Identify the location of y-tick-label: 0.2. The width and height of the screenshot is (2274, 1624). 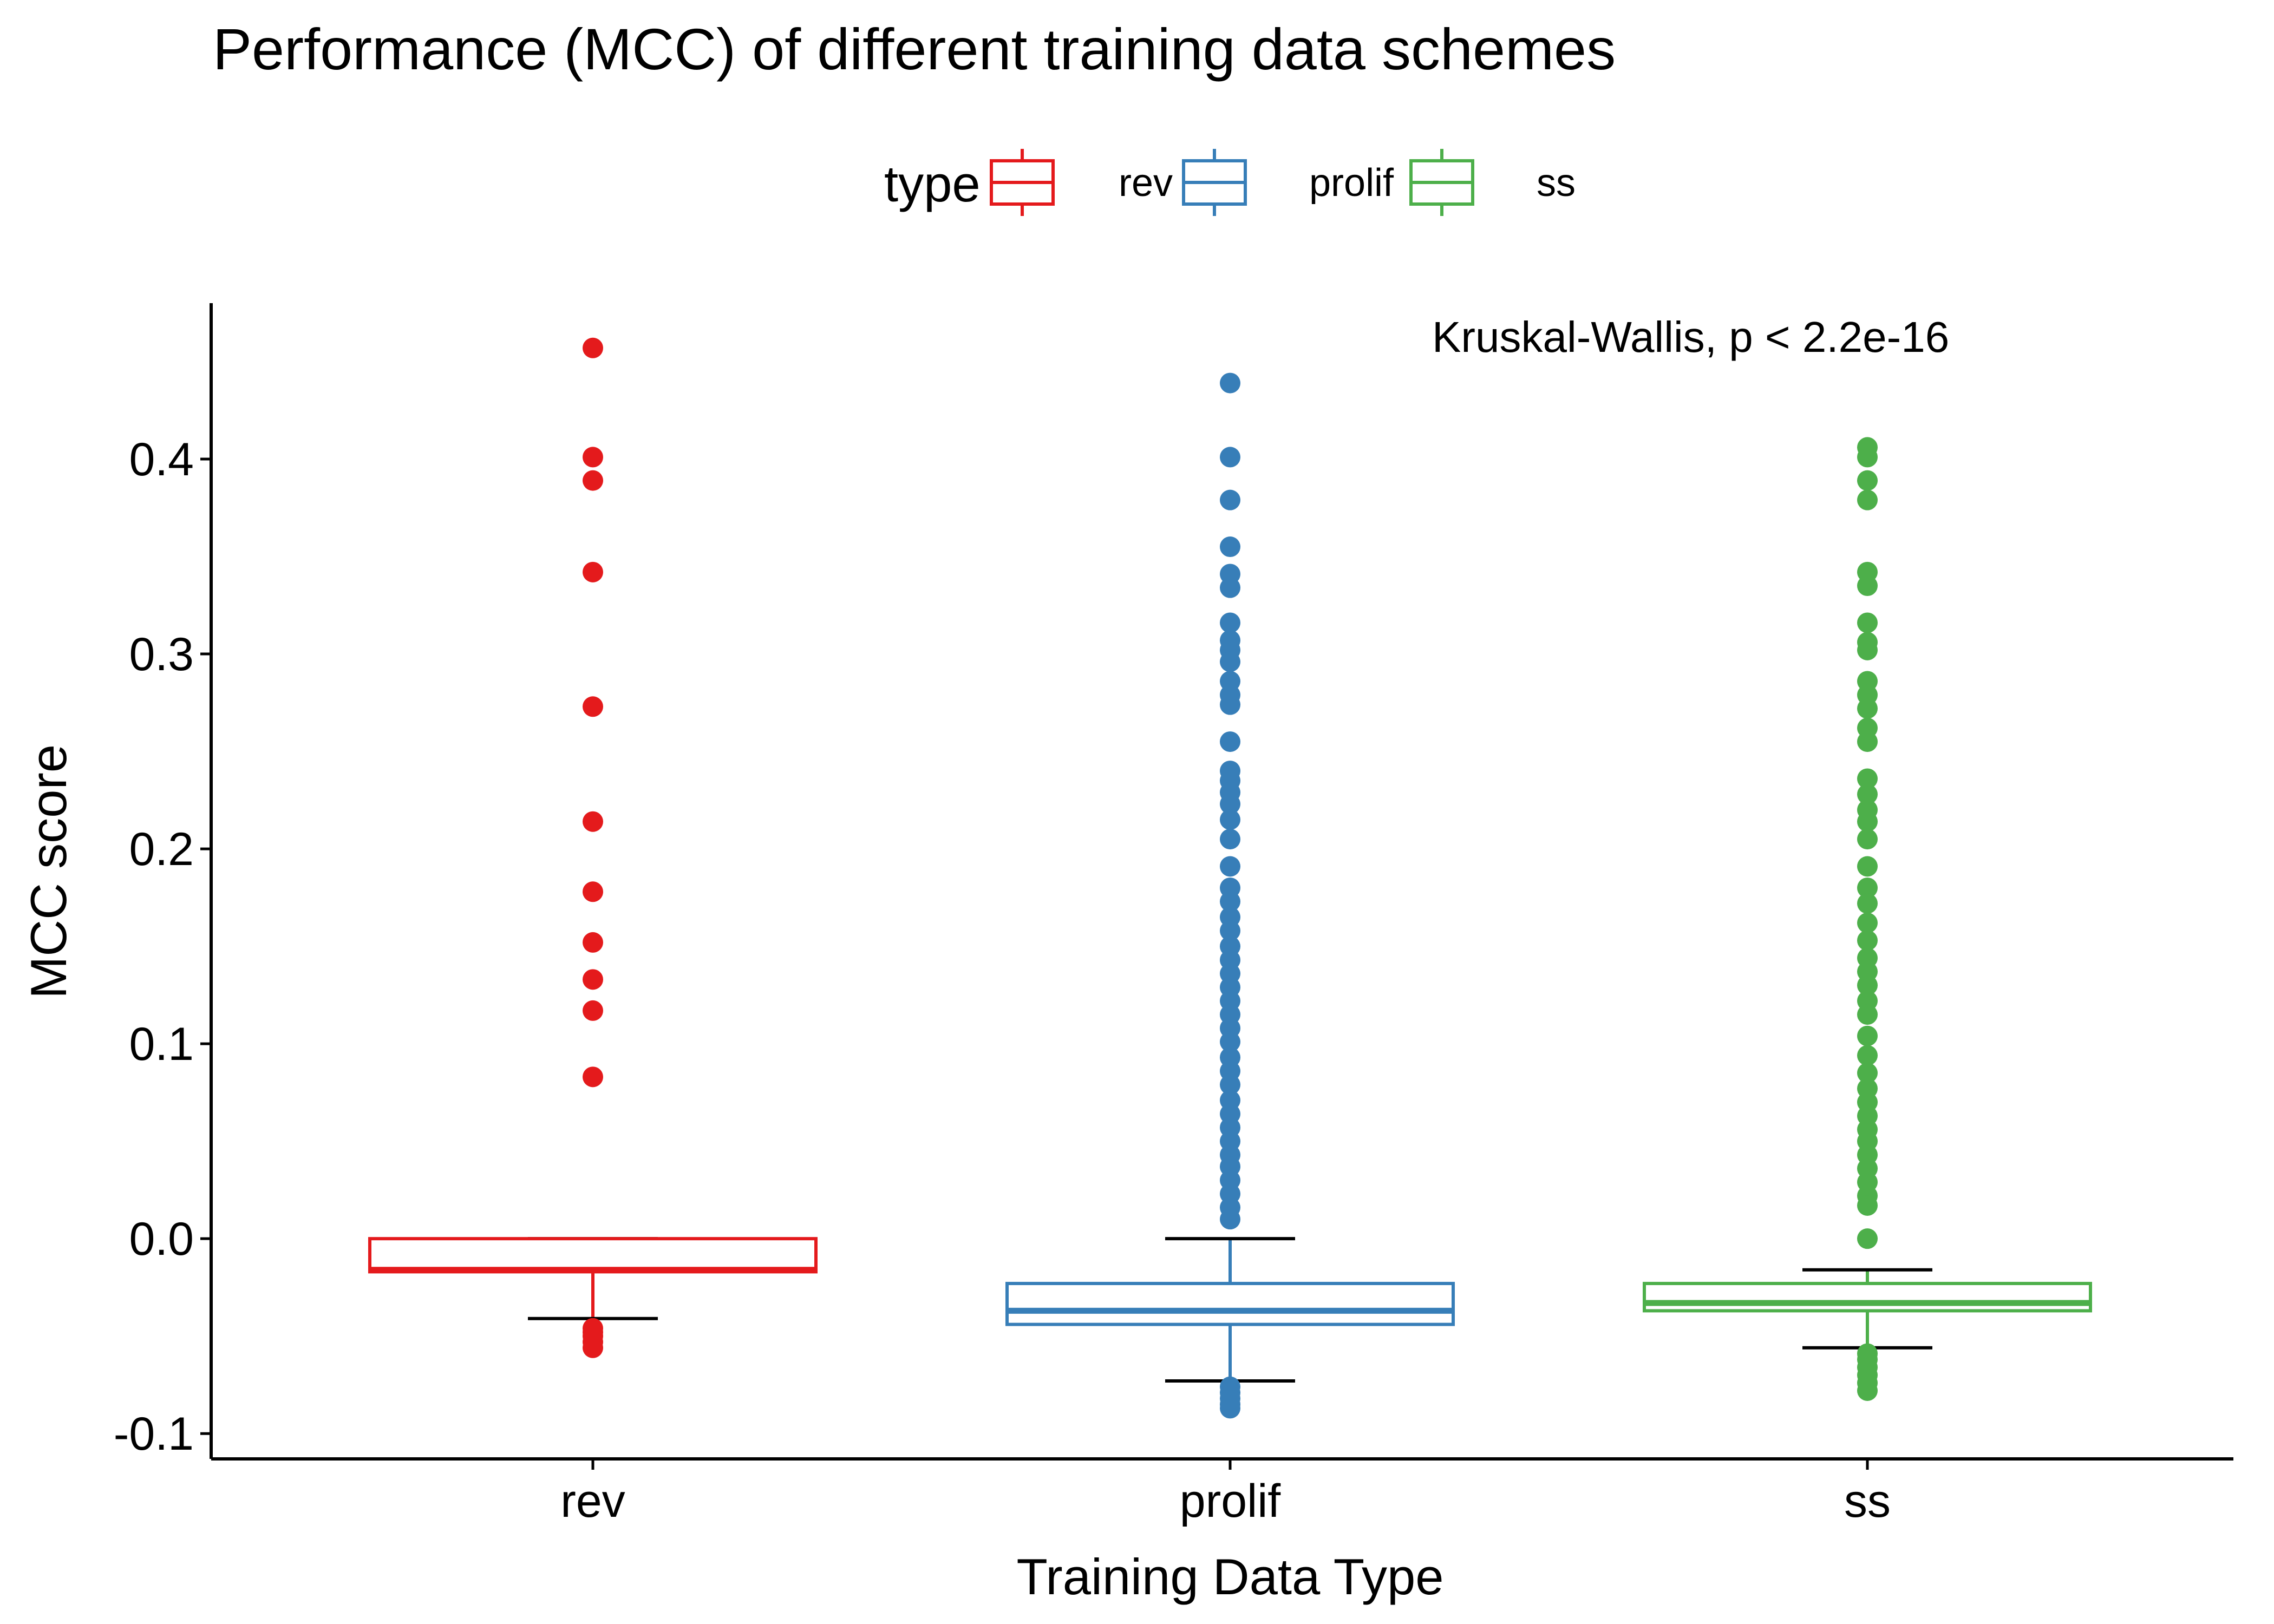
(161, 849).